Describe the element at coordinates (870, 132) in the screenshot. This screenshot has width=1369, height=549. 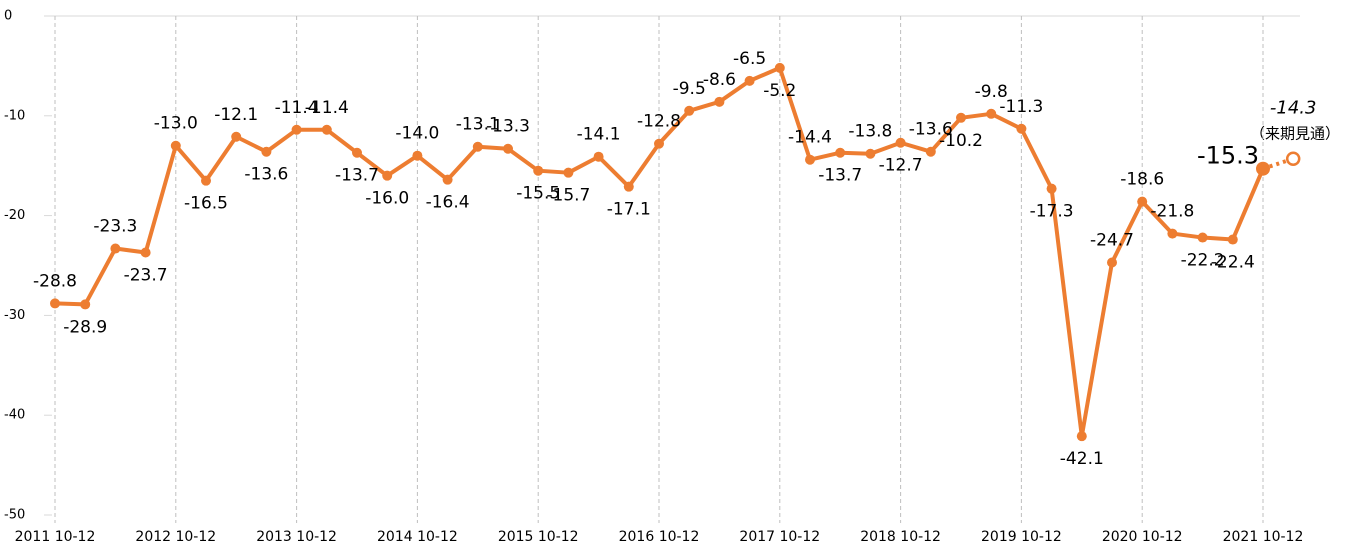
I see `data-label: -13.8` at that location.